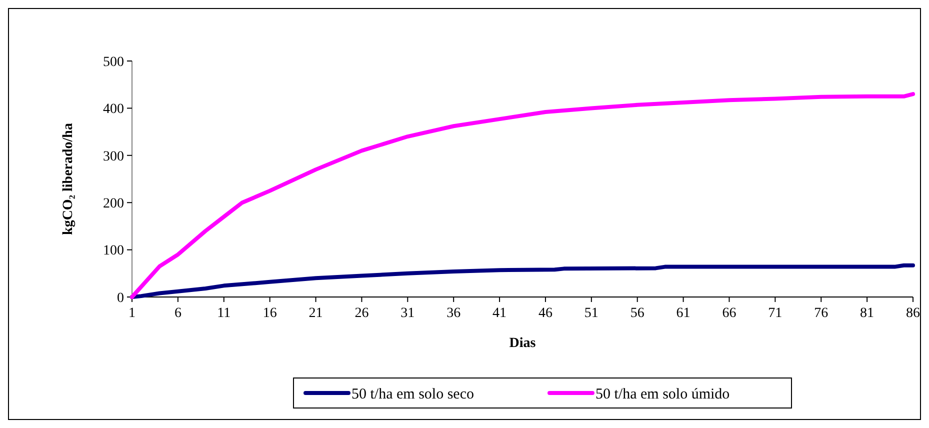 Image resolution: width=929 pixels, height=428 pixels. I want to click on y-tick-label: 0, so click(120, 298).